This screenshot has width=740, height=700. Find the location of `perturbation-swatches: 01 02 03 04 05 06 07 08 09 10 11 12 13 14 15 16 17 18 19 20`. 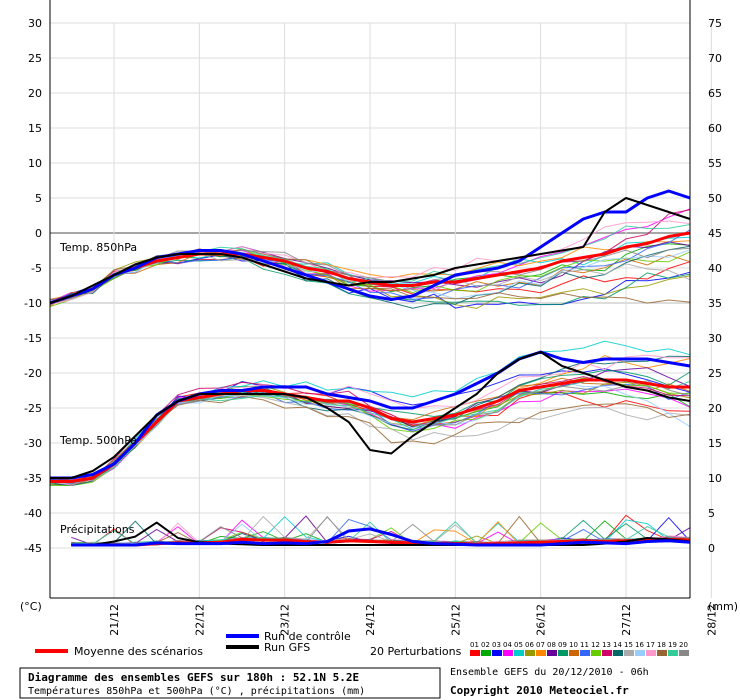

perturbation-swatches: 01 02 03 04 05 06 07 08 09 10 11 12 13 14 15 16 17 18 19 20 is located at coordinates (579, 648).